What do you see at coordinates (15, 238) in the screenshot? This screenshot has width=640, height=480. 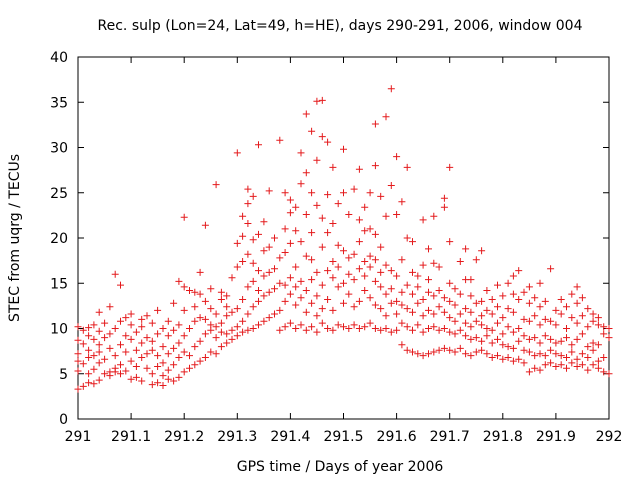 I see `y-axis-label: STEC from uqrg / TECUs` at bounding box center [15, 238].